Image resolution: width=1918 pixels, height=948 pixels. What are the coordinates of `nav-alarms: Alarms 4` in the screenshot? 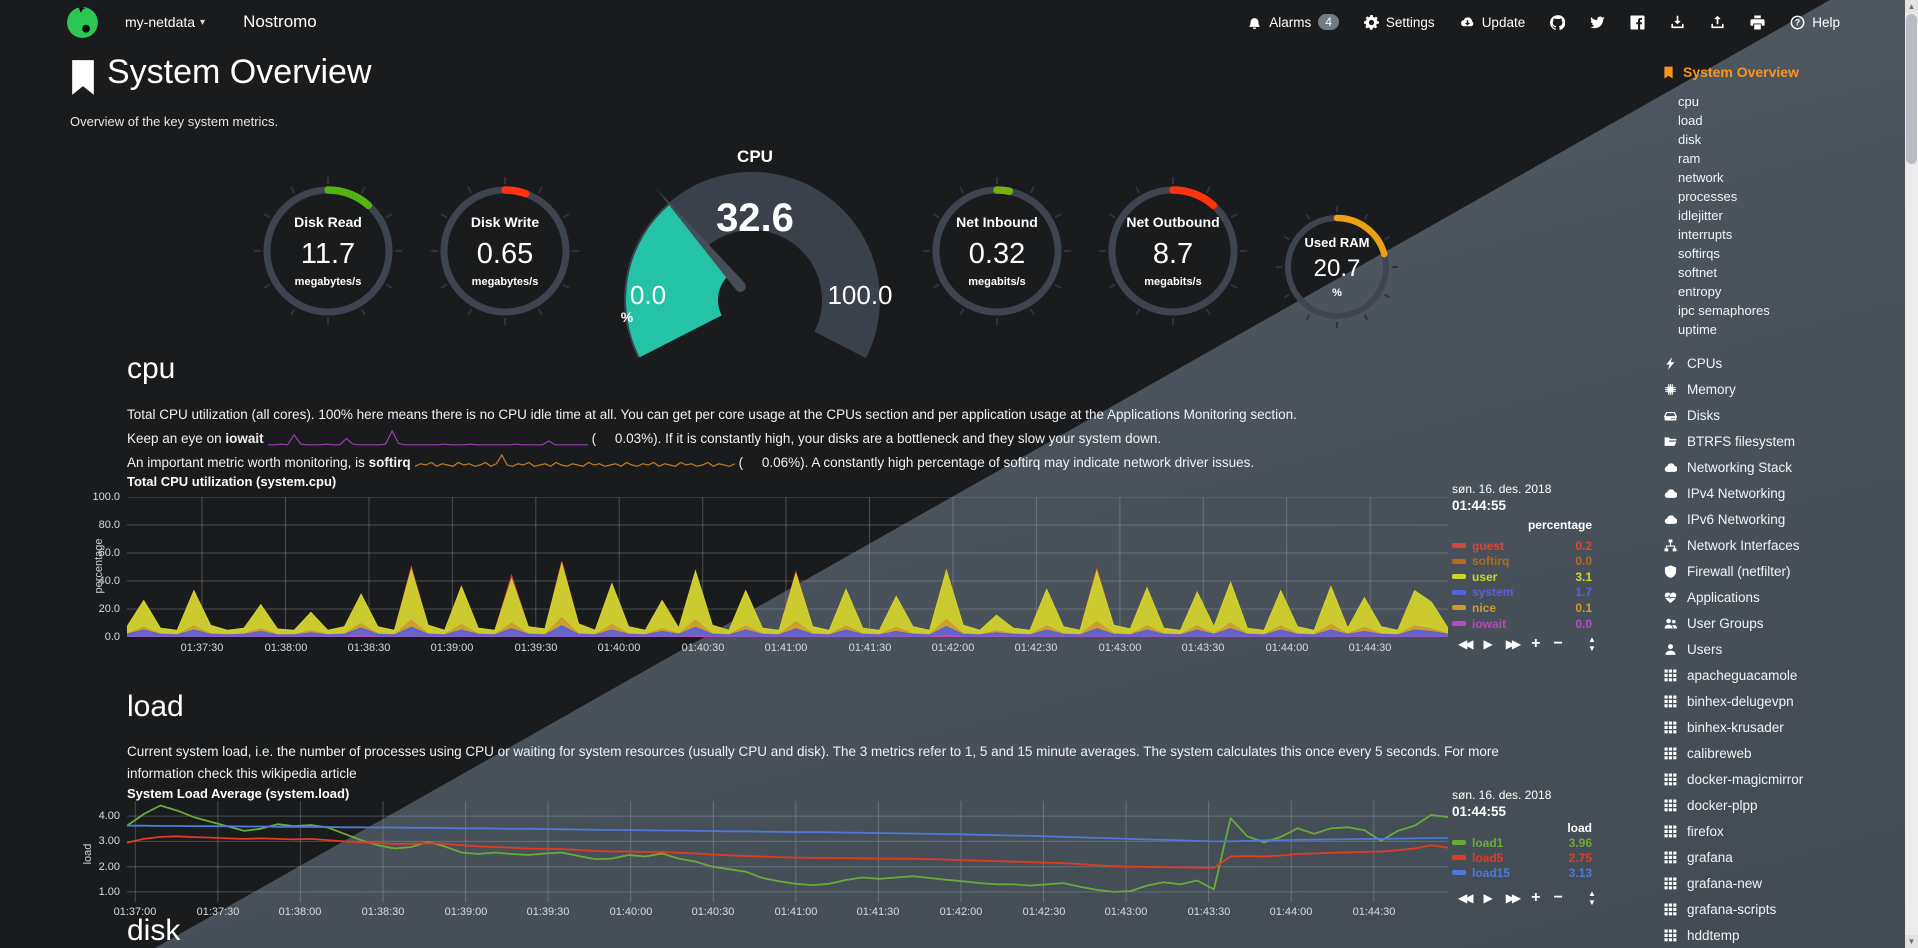 It's located at (1293, 22).